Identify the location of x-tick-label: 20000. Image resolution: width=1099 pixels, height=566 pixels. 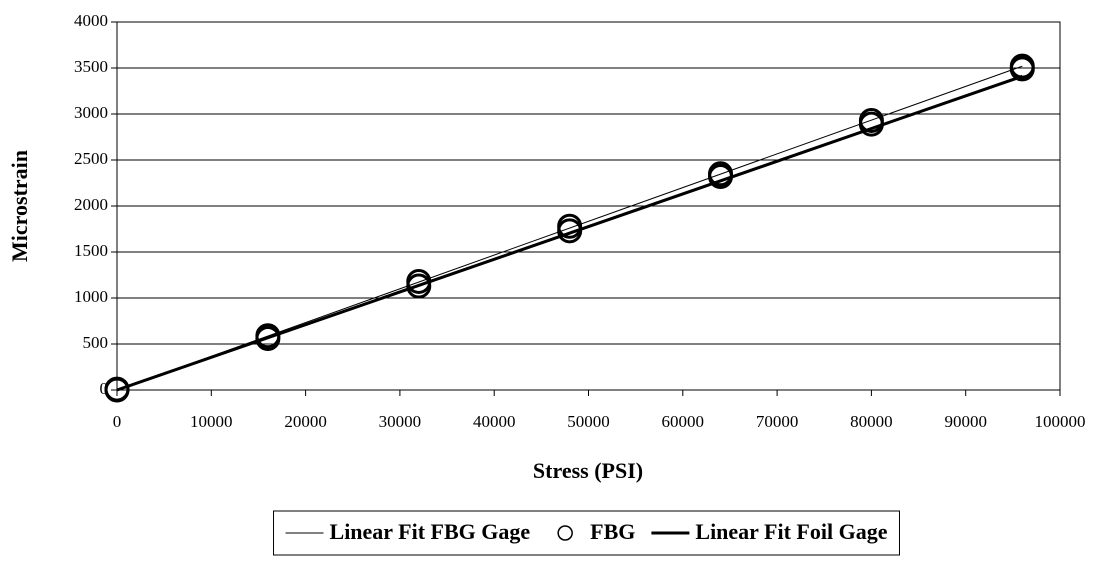
(305, 421).